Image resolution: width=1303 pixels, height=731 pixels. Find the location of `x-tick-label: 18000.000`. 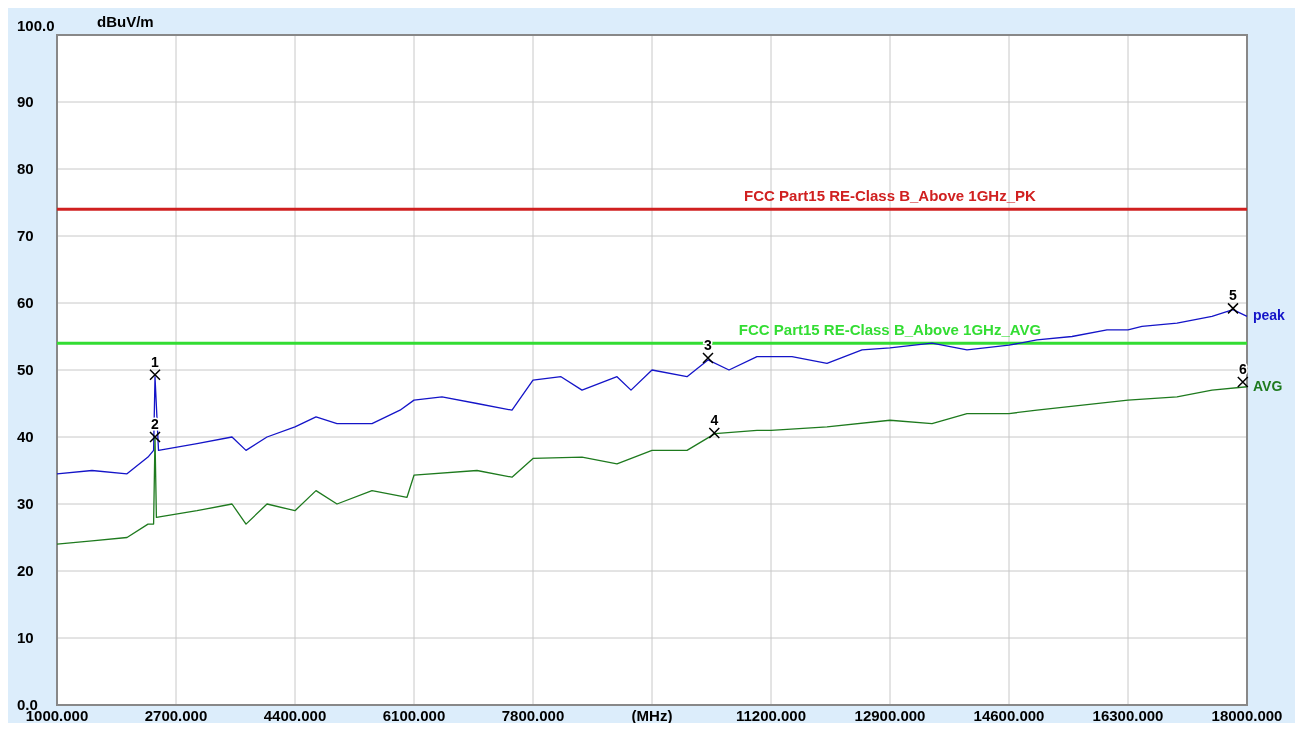

x-tick-label: 18000.000 is located at coordinates (1247, 715).